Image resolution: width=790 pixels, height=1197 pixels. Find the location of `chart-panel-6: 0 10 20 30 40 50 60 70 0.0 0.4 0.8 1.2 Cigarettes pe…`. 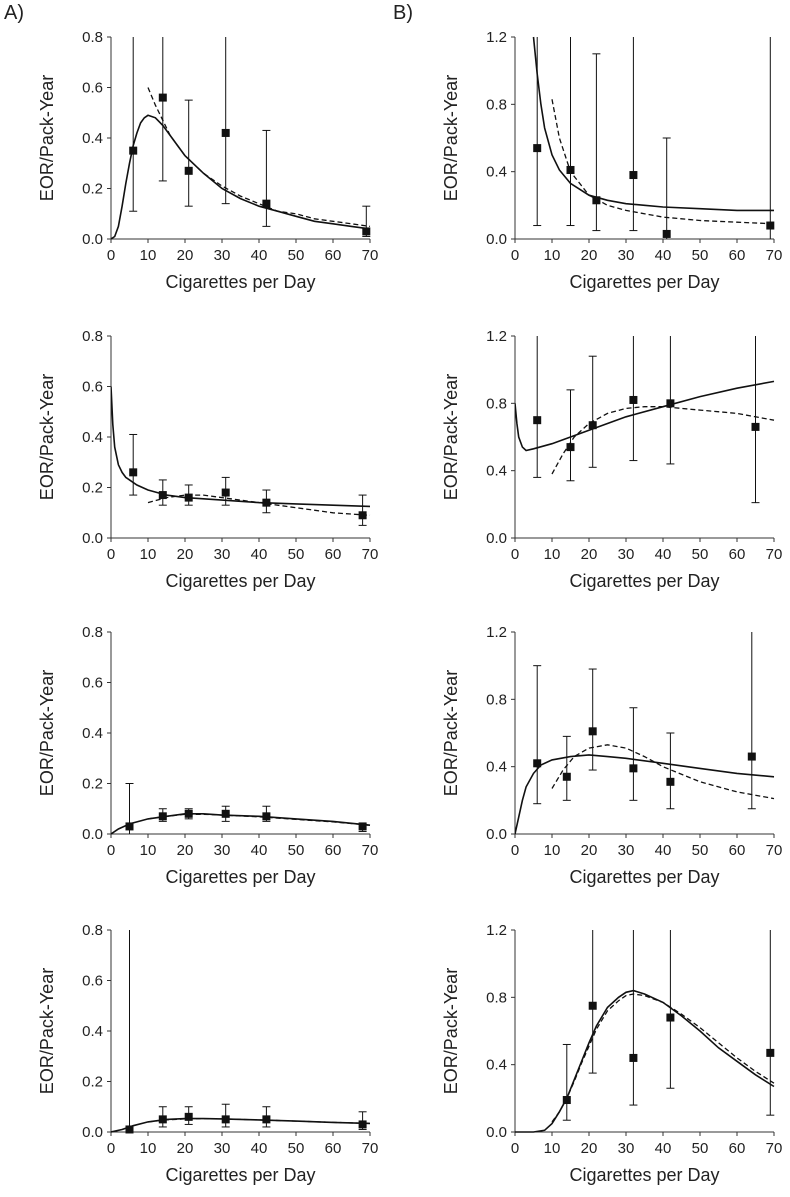

chart-panel-6: 0 10 20 30 40 50 60 70 0.0 0.4 0.8 1.2 Cigarettes pe… is located at coordinates (611, 755).